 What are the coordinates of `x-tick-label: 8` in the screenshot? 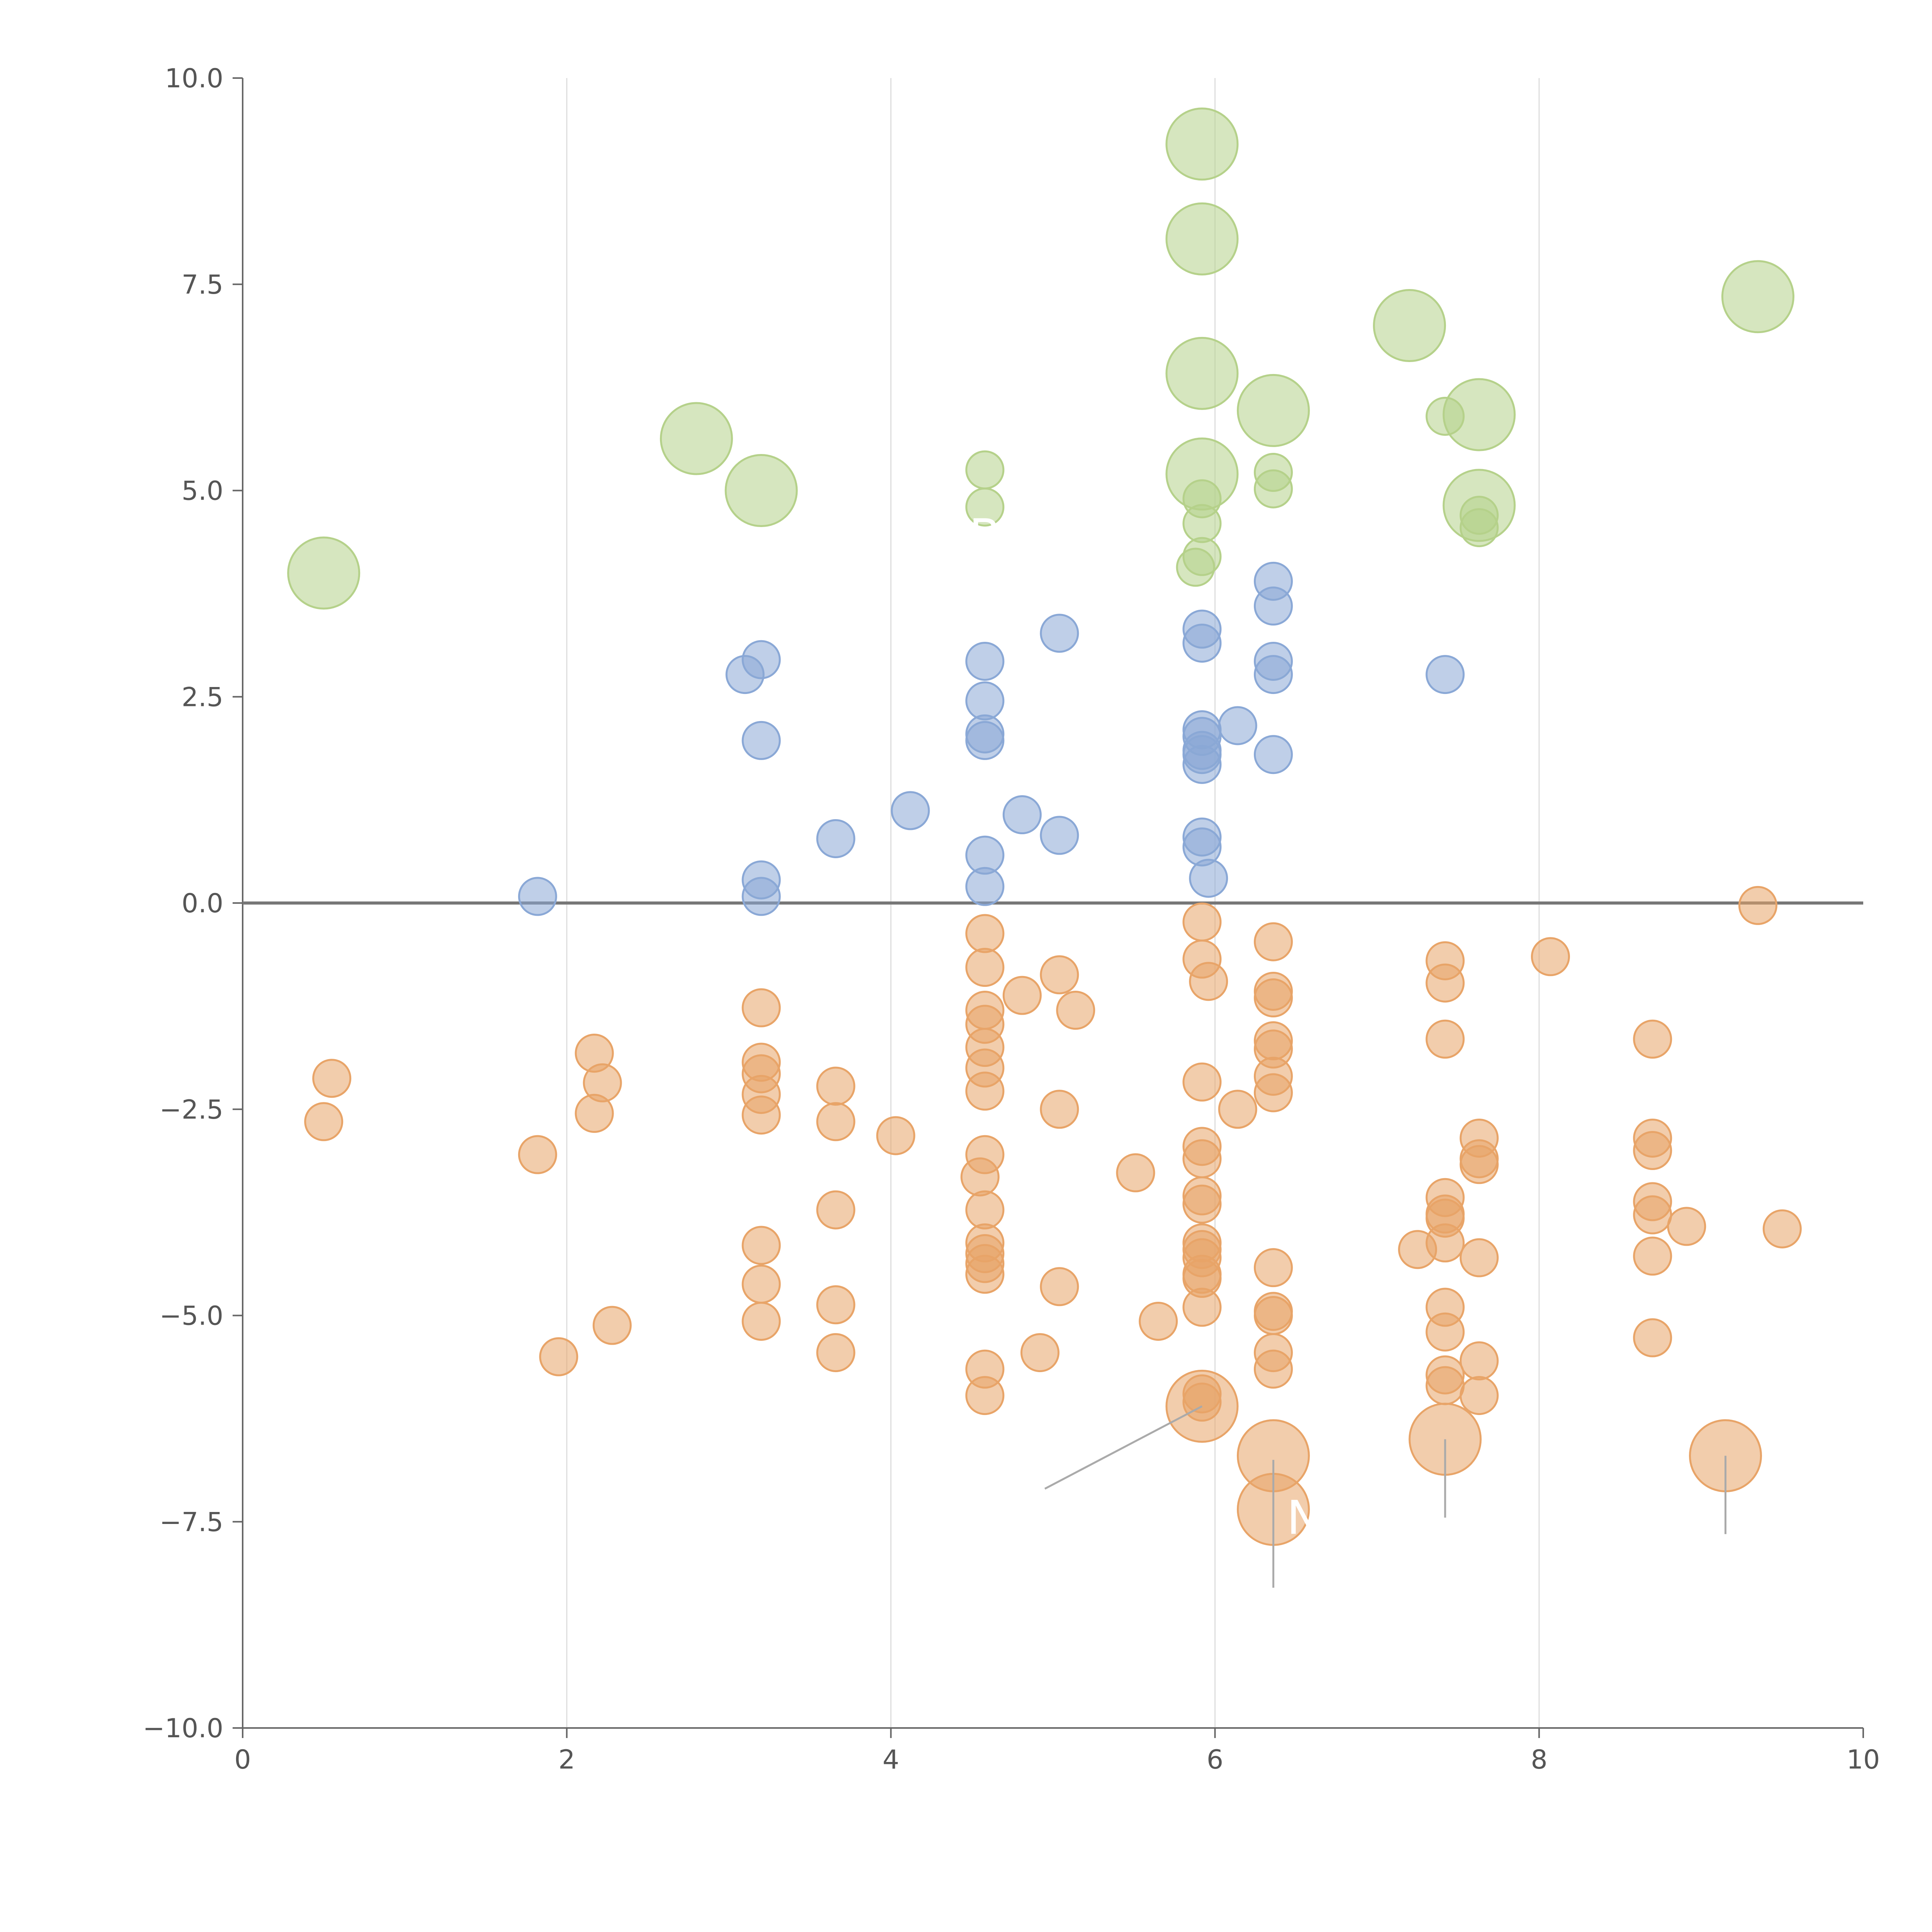 It's located at (1540, 1760).